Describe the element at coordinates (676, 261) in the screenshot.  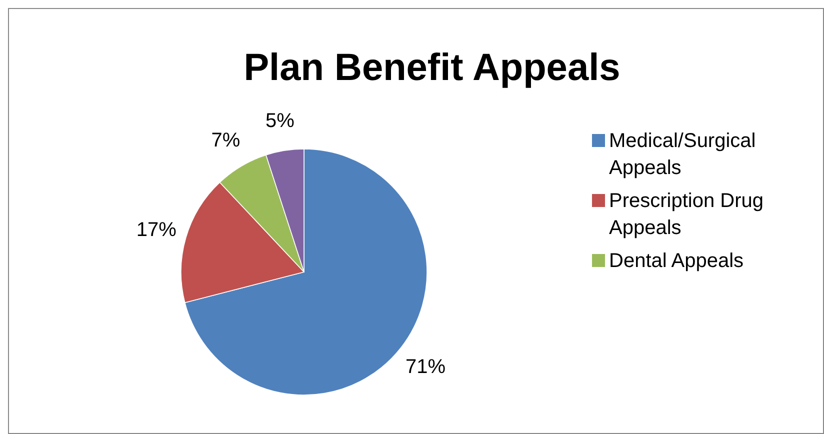
I see `legend-label: Dental Appeals` at that location.